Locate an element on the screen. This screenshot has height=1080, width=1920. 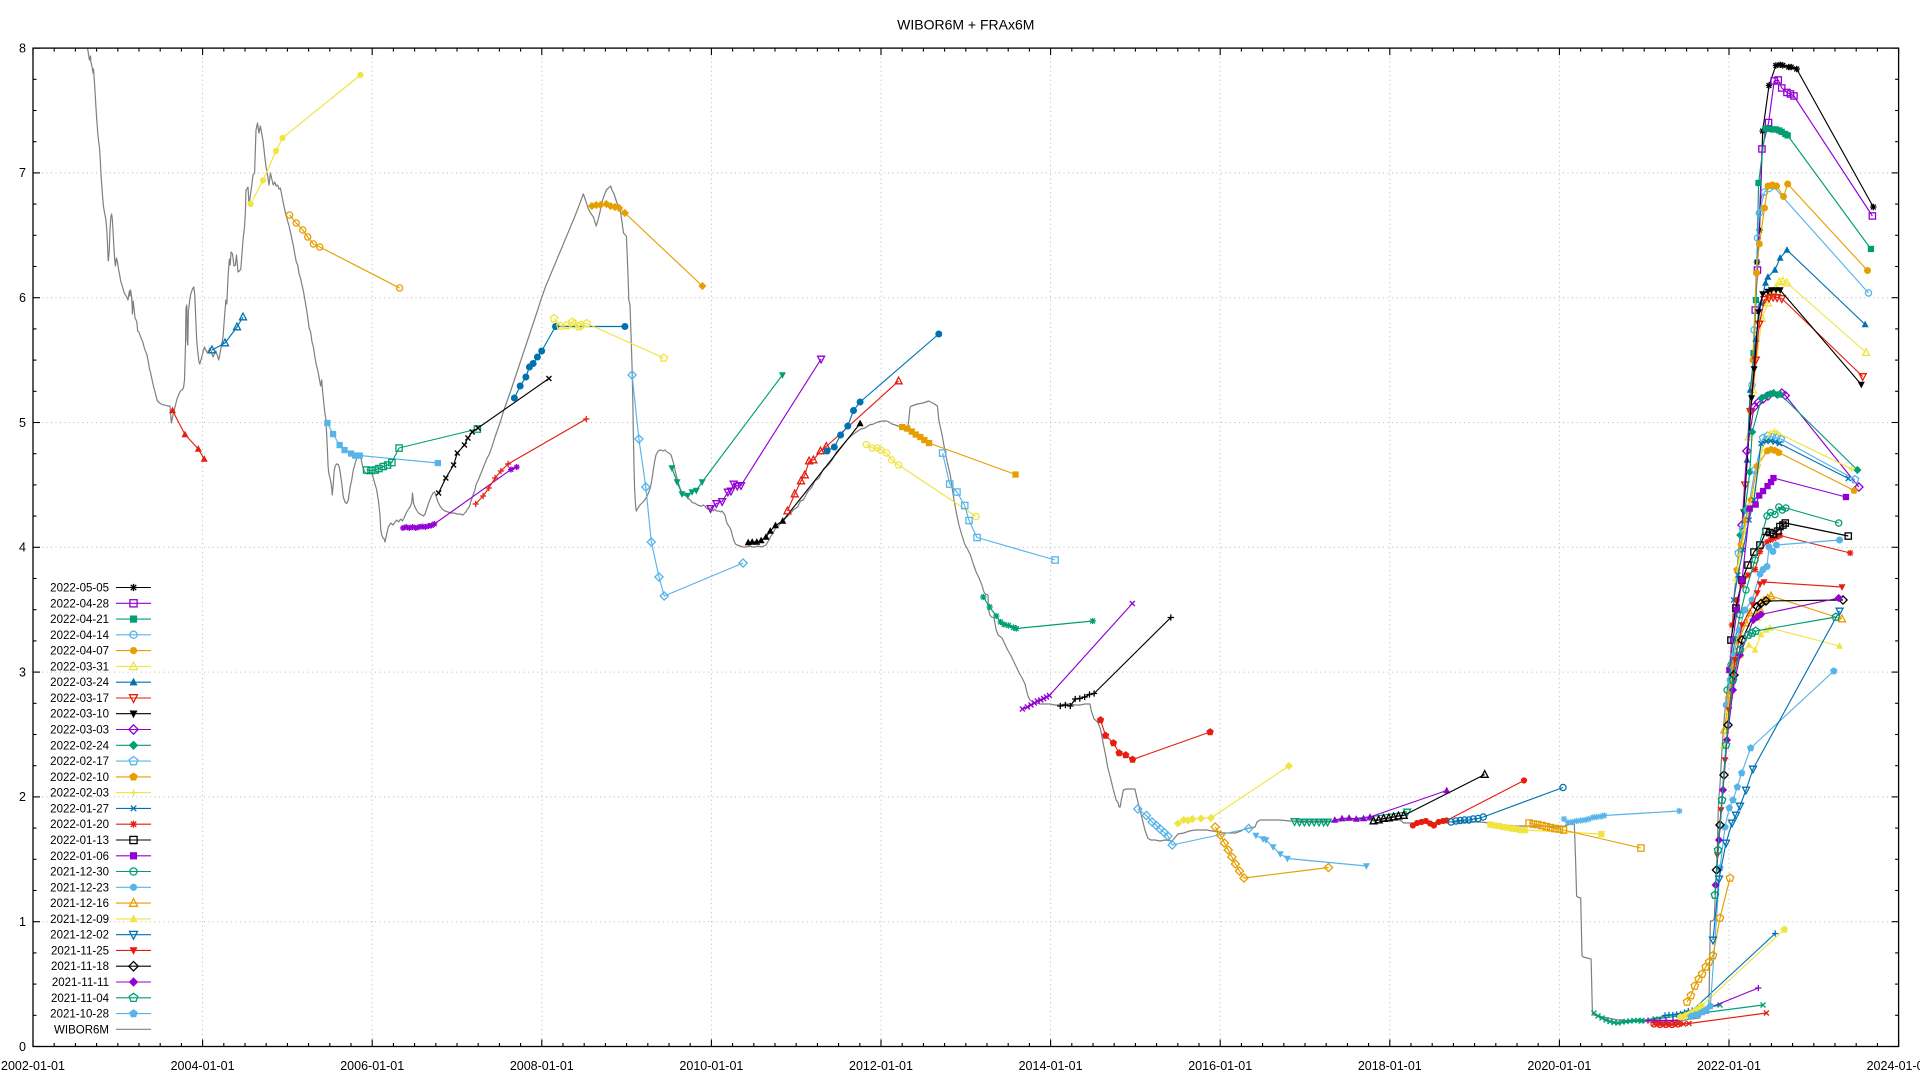
svg-text: 2021-11-04 is located at coordinates (80, 999).